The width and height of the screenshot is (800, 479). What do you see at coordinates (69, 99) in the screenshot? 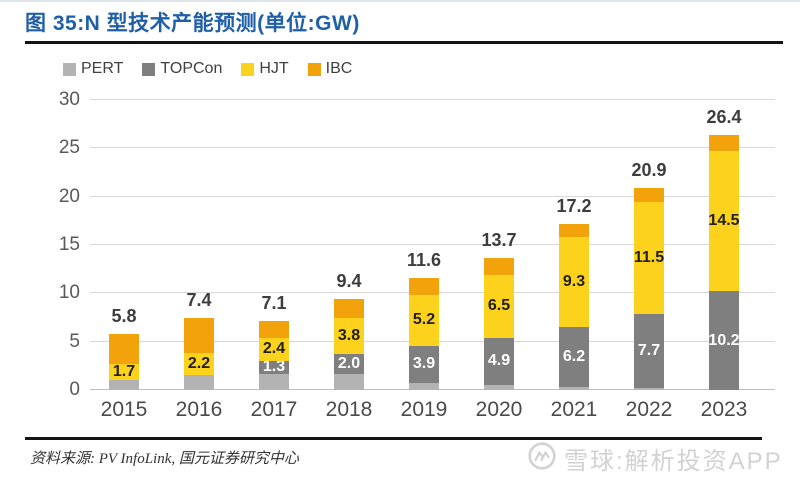
I see `y-axis-tick-label: 30` at bounding box center [69, 99].